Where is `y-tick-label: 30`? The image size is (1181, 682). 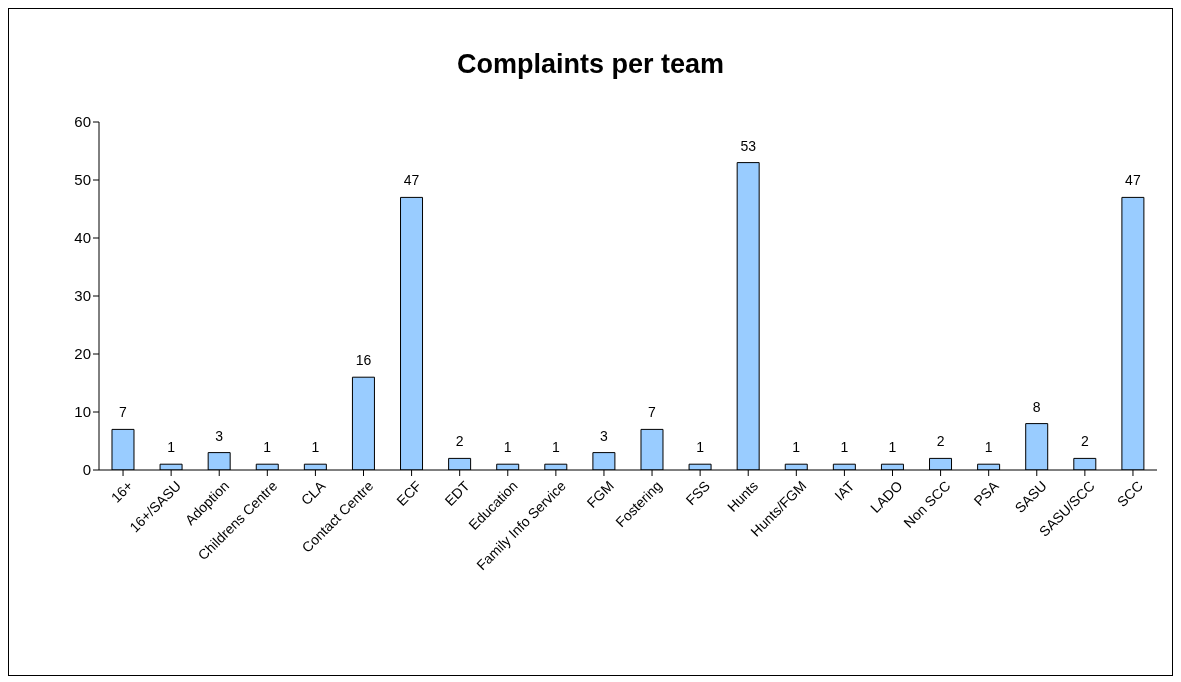
y-tick-label: 30 is located at coordinates (82, 296).